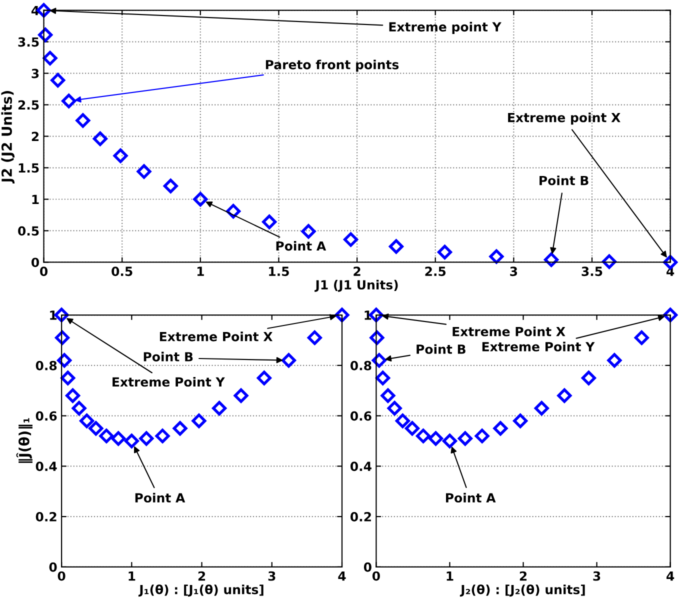 Image resolution: width=684 pixels, height=607 pixels. Describe the element at coordinates (8, 137) in the screenshot. I see `y-axis-title: J2 (J2 Units)` at that location.